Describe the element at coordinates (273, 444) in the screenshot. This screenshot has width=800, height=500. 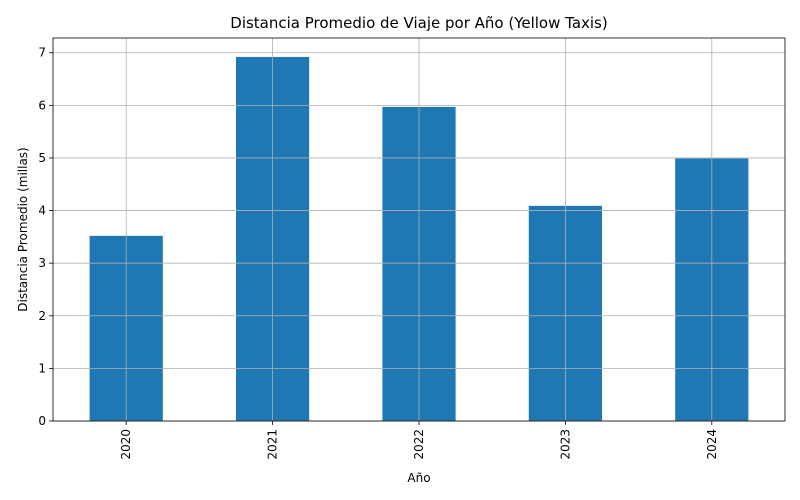
I see `x-tick-label: 2021` at that location.